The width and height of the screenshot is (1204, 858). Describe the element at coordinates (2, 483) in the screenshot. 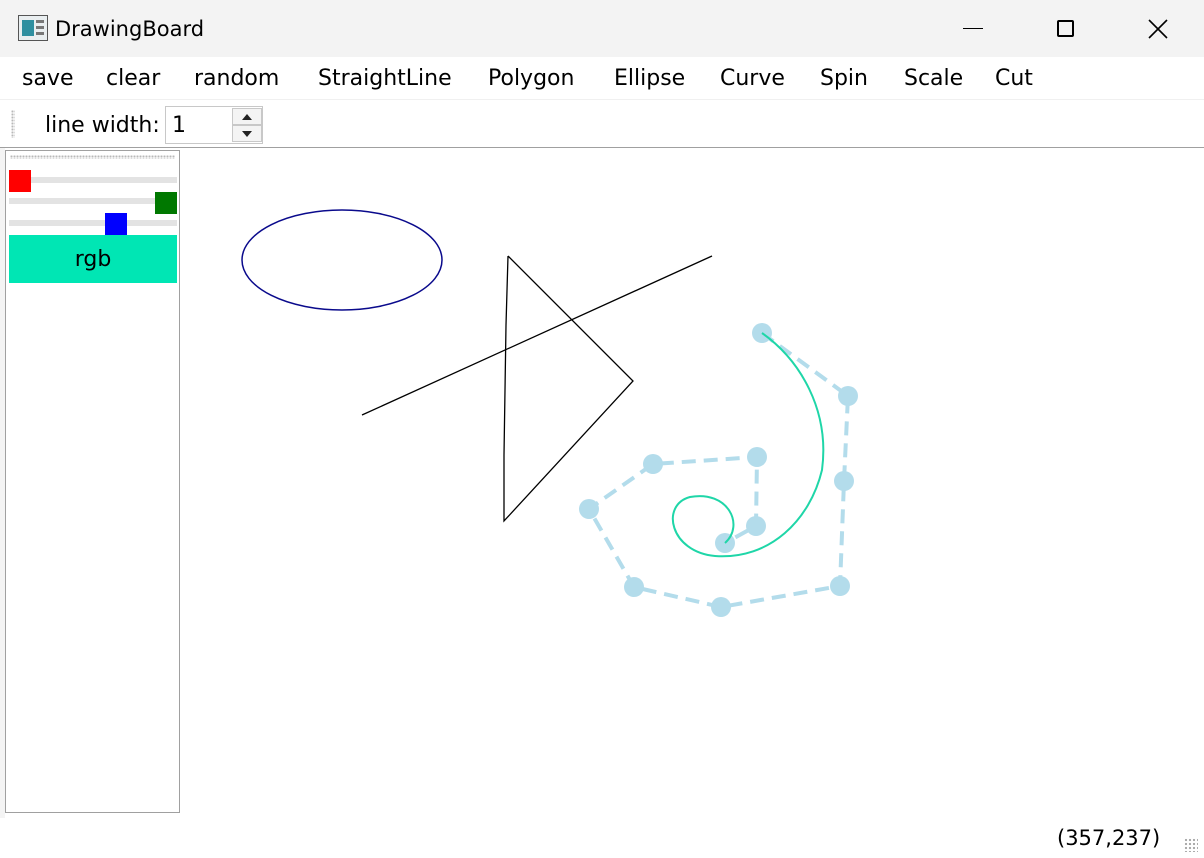

I see `window-left-edge` at that location.